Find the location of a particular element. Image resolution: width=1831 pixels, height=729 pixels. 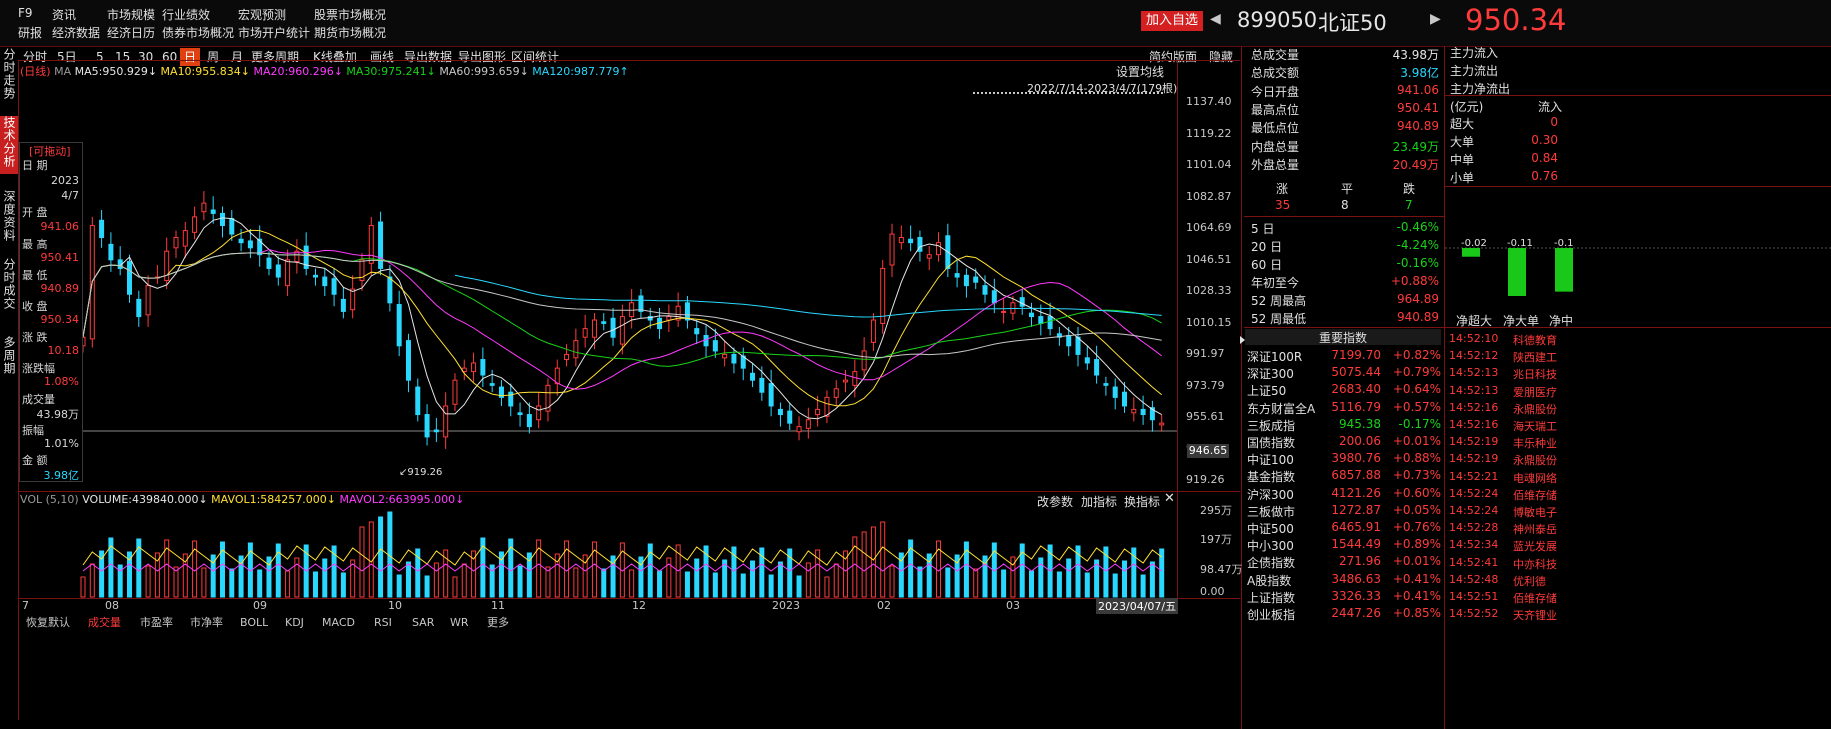

menu-item: 市场规模 is located at coordinates (131, 15).